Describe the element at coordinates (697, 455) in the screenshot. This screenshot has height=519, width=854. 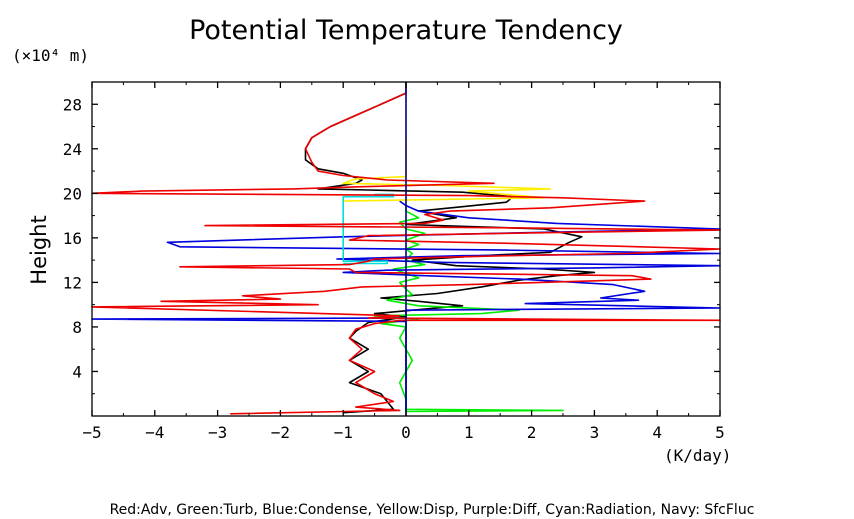
I see `x-unit-label: (K/day)` at that location.